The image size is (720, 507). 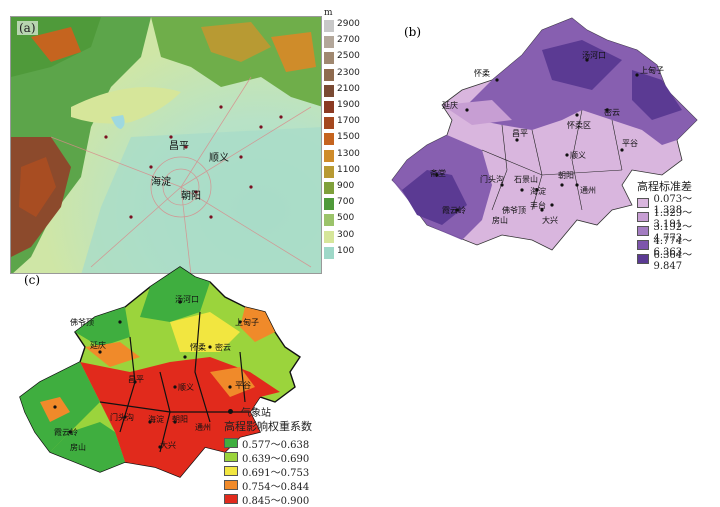 I want to click on std-dev-place-label: 平谷, so click(x=630, y=143).